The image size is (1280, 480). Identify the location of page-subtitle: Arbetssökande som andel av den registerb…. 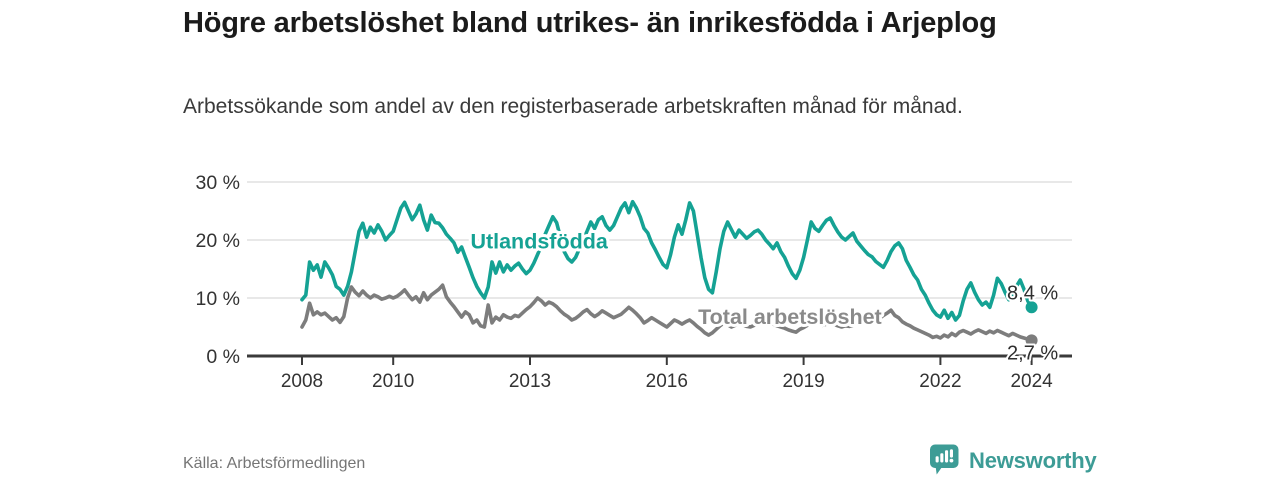
(573, 106).